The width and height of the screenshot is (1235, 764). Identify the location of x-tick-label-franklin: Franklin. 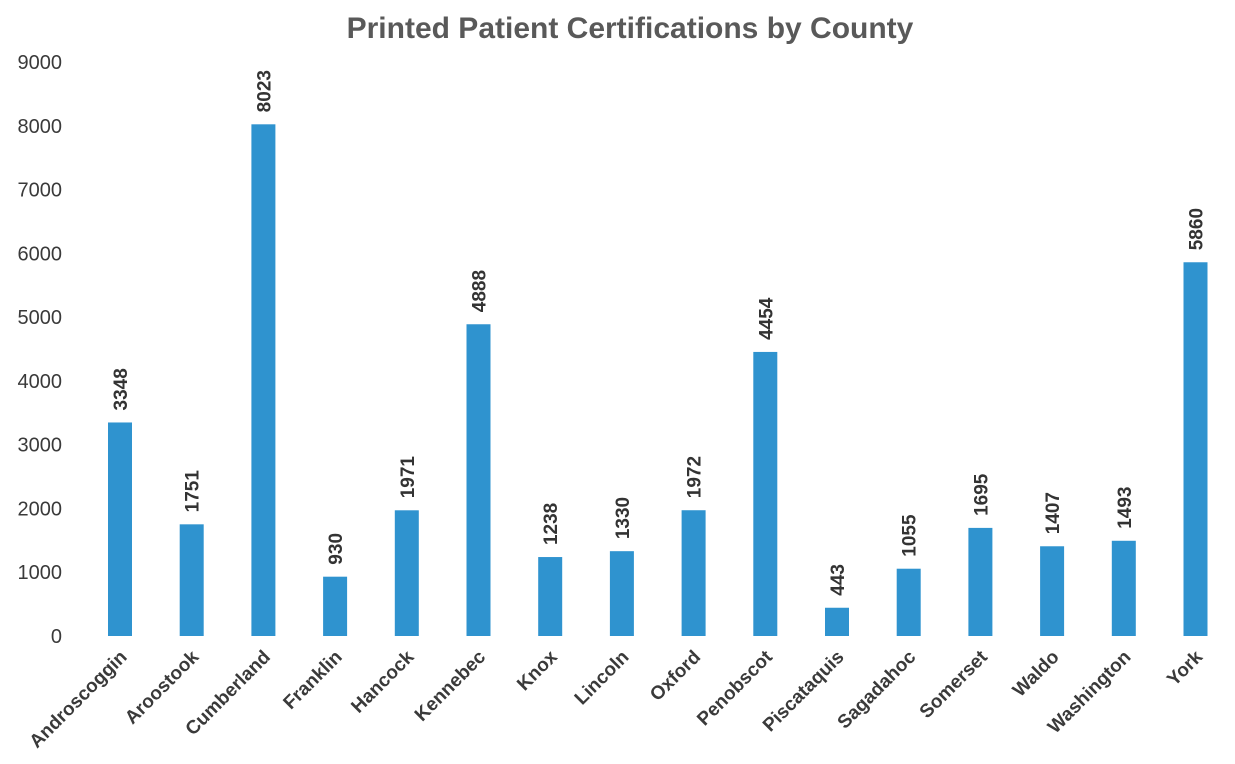
(313, 680).